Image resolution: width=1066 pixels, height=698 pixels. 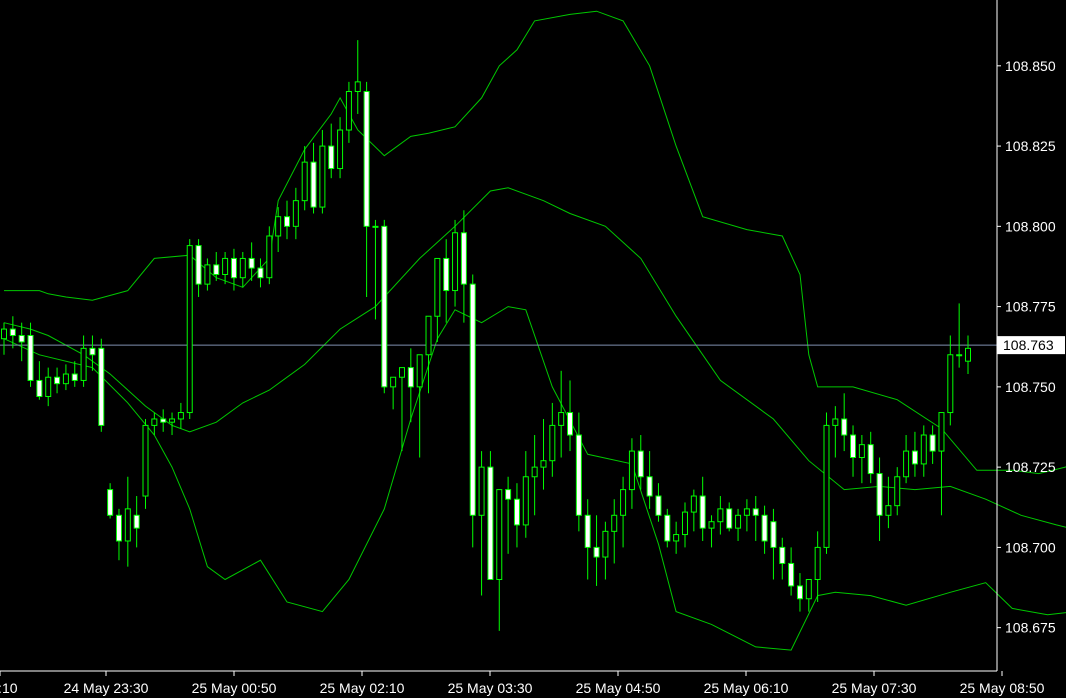 I want to click on y-tick-label: 108.700, so click(x=1030, y=547).